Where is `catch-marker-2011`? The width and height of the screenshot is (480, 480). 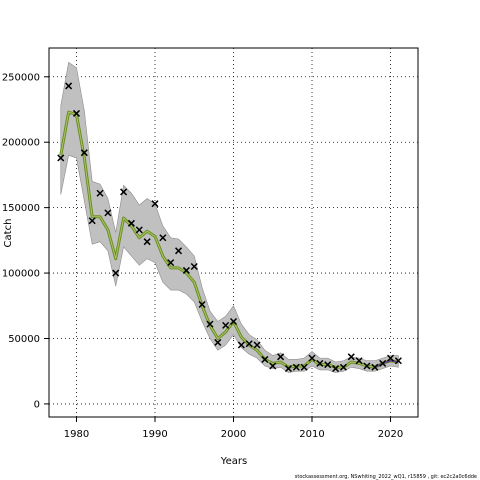 catch-marker-2011 is located at coordinates (320, 363).